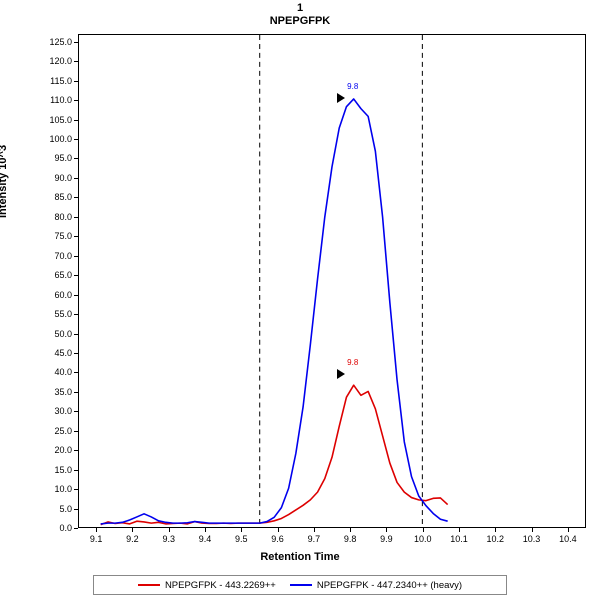 The image size is (600, 600). What do you see at coordinates (63, 197) in the screenshot?
I see `y-tick-label: 85.0` at bounding box center [63, 197].